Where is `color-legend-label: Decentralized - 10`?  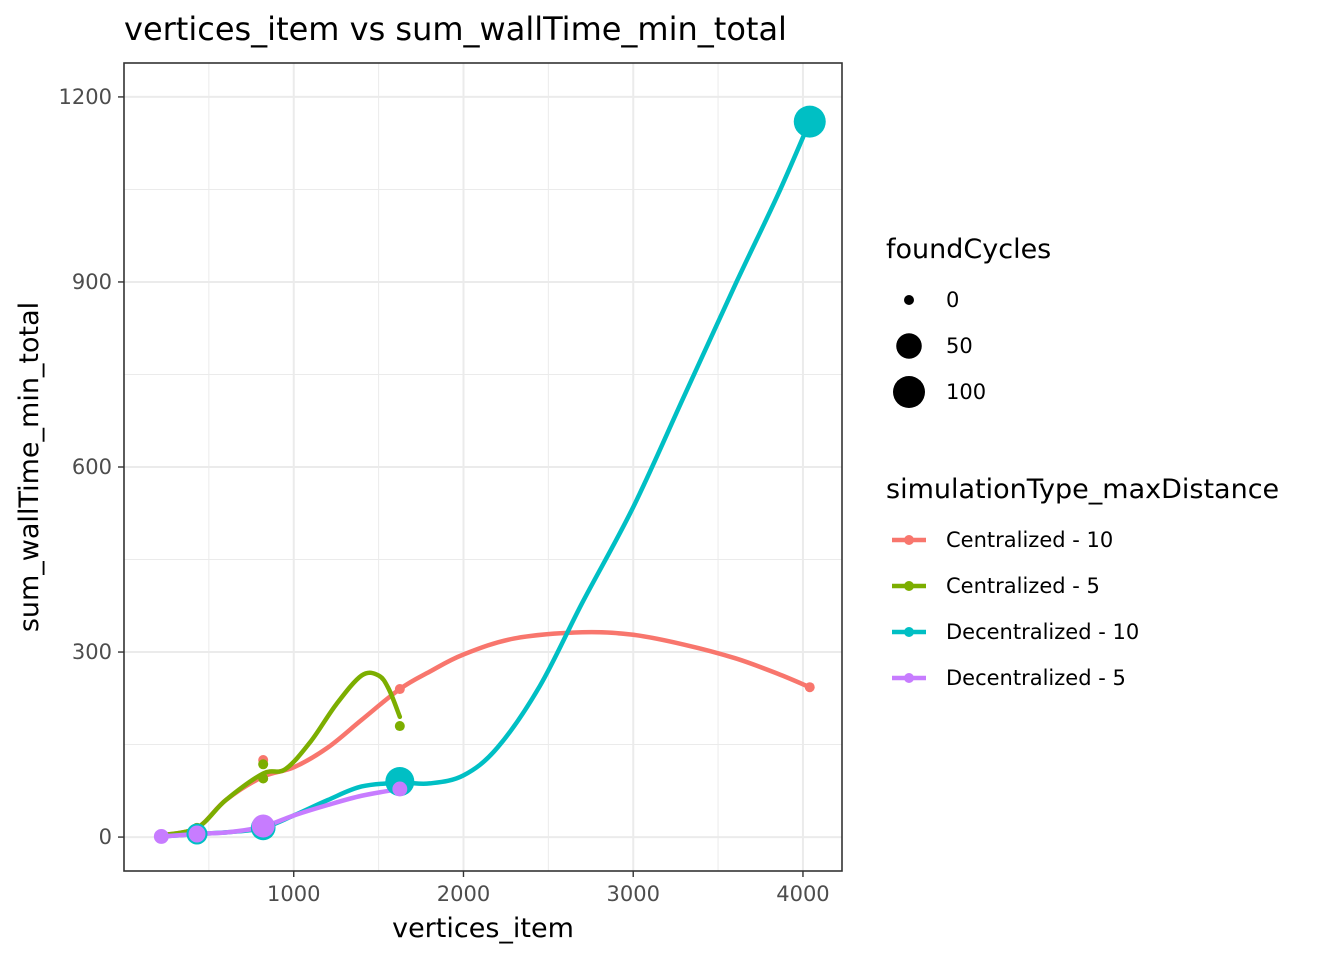
color-legend-label: Decentralized - 10 is located at coordinates (1042, 632).